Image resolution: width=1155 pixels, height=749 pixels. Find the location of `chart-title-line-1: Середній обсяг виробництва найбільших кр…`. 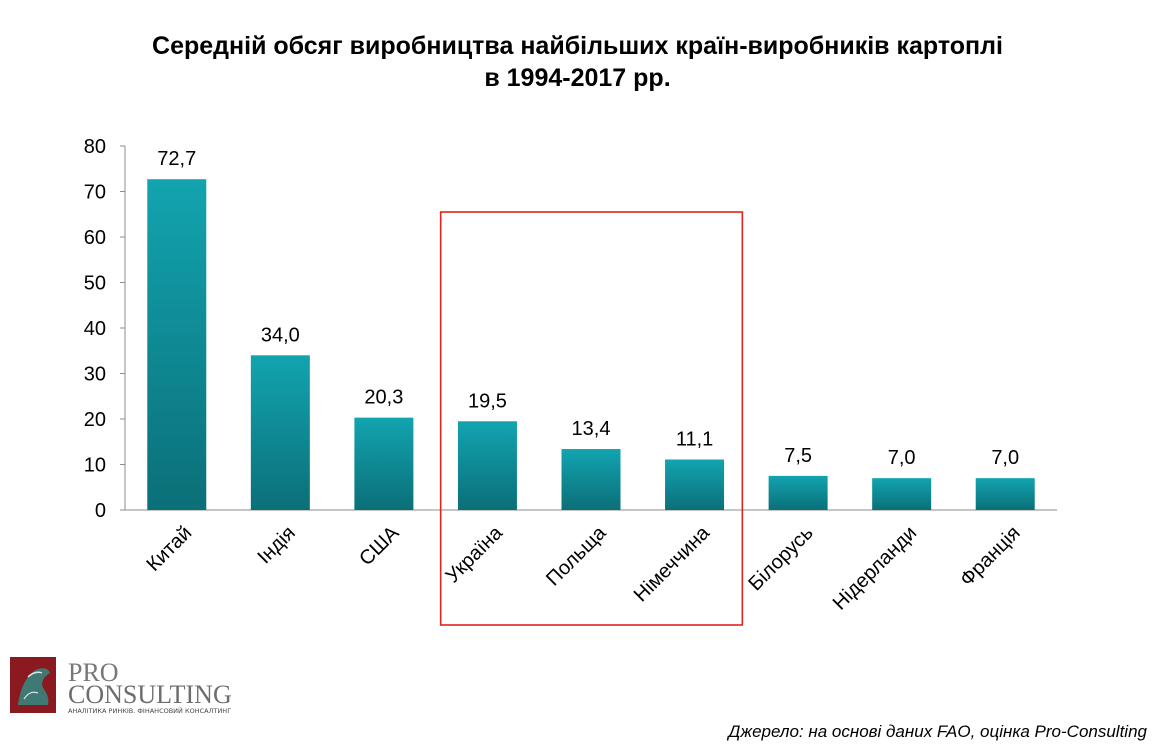

chart-title-line-1: Середній обсяг виробництва найбільших кр… is located at coordinates (577, 46).